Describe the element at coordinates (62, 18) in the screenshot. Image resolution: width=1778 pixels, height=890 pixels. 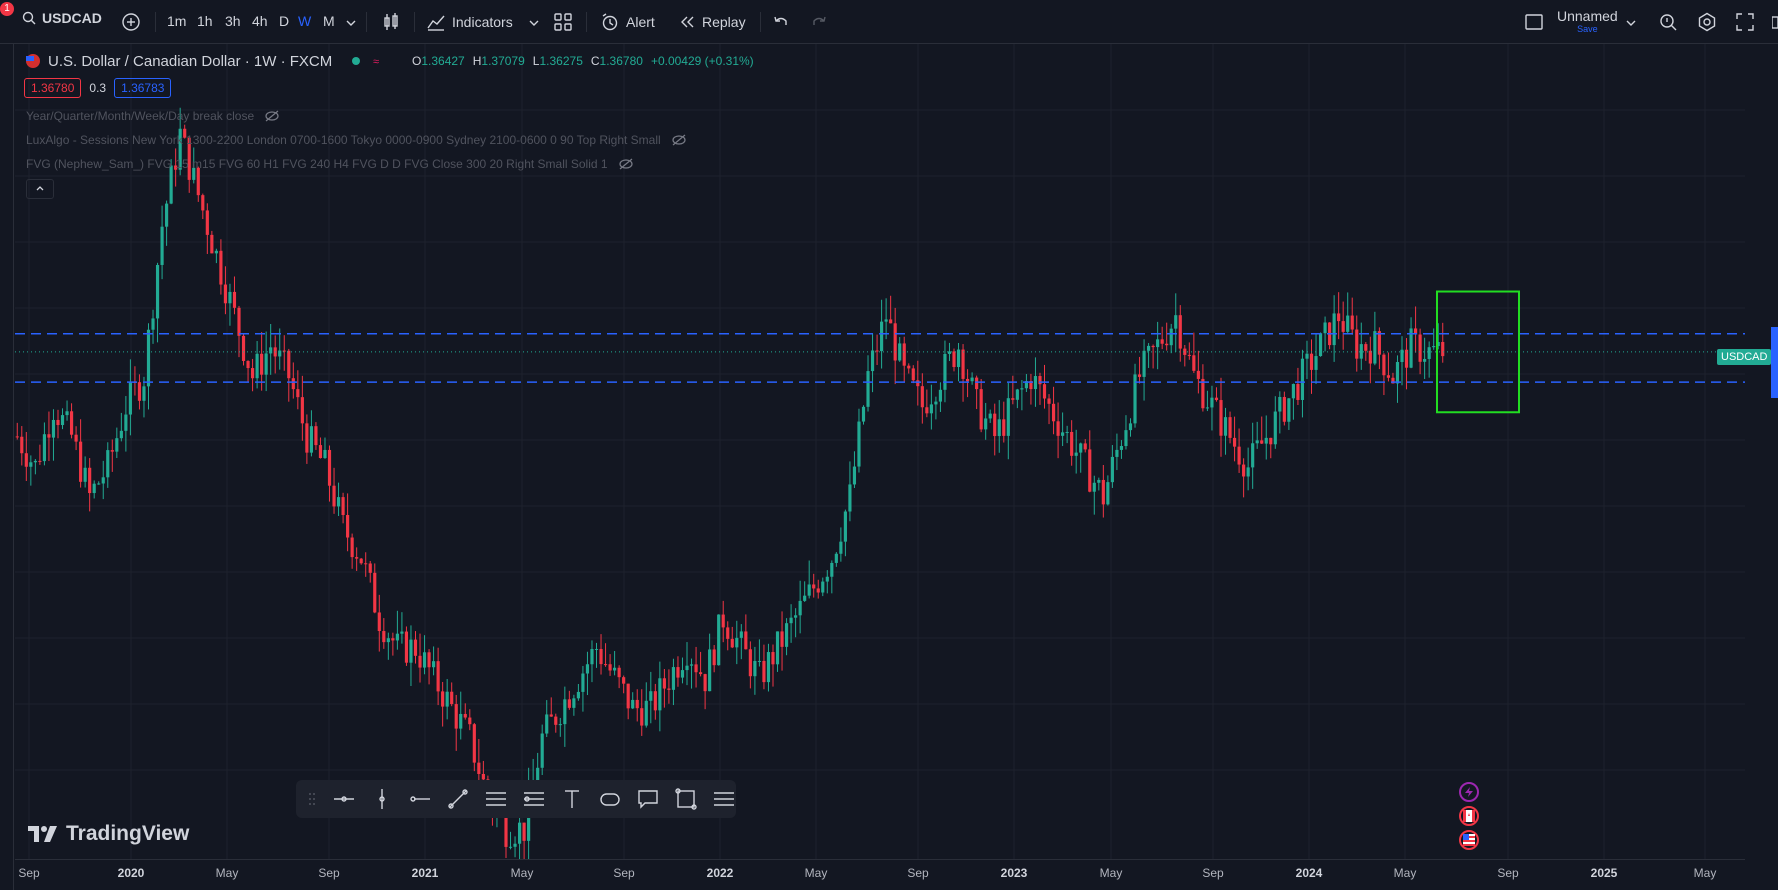
I see `symbol-search-button: USDCAD` at that location.